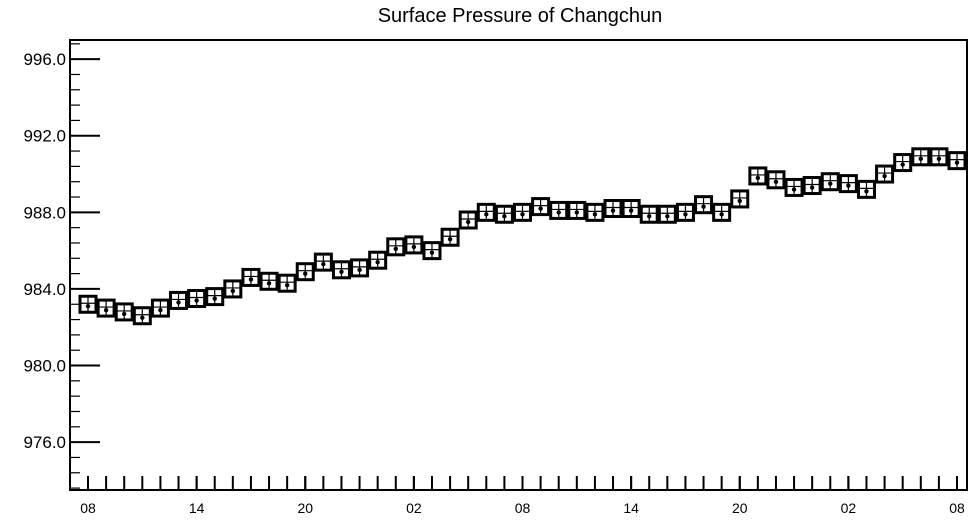  Describe the element at coordinates (522, 496) in the screenshot. I see `x-axis-ticks: 08 14 20 02 08 14 20 02 08` at that location.